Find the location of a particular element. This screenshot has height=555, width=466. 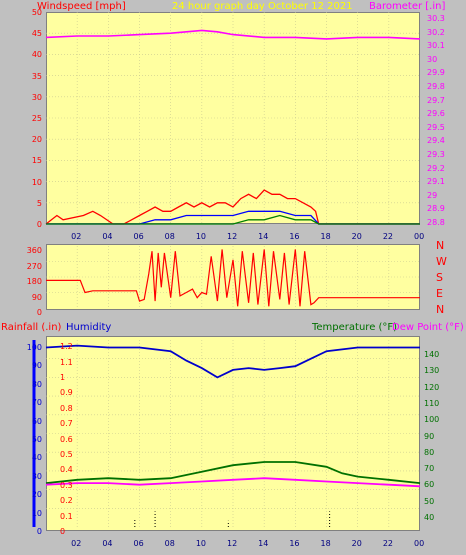

temperature-tick: 50 is located at coordinates (429, 501).